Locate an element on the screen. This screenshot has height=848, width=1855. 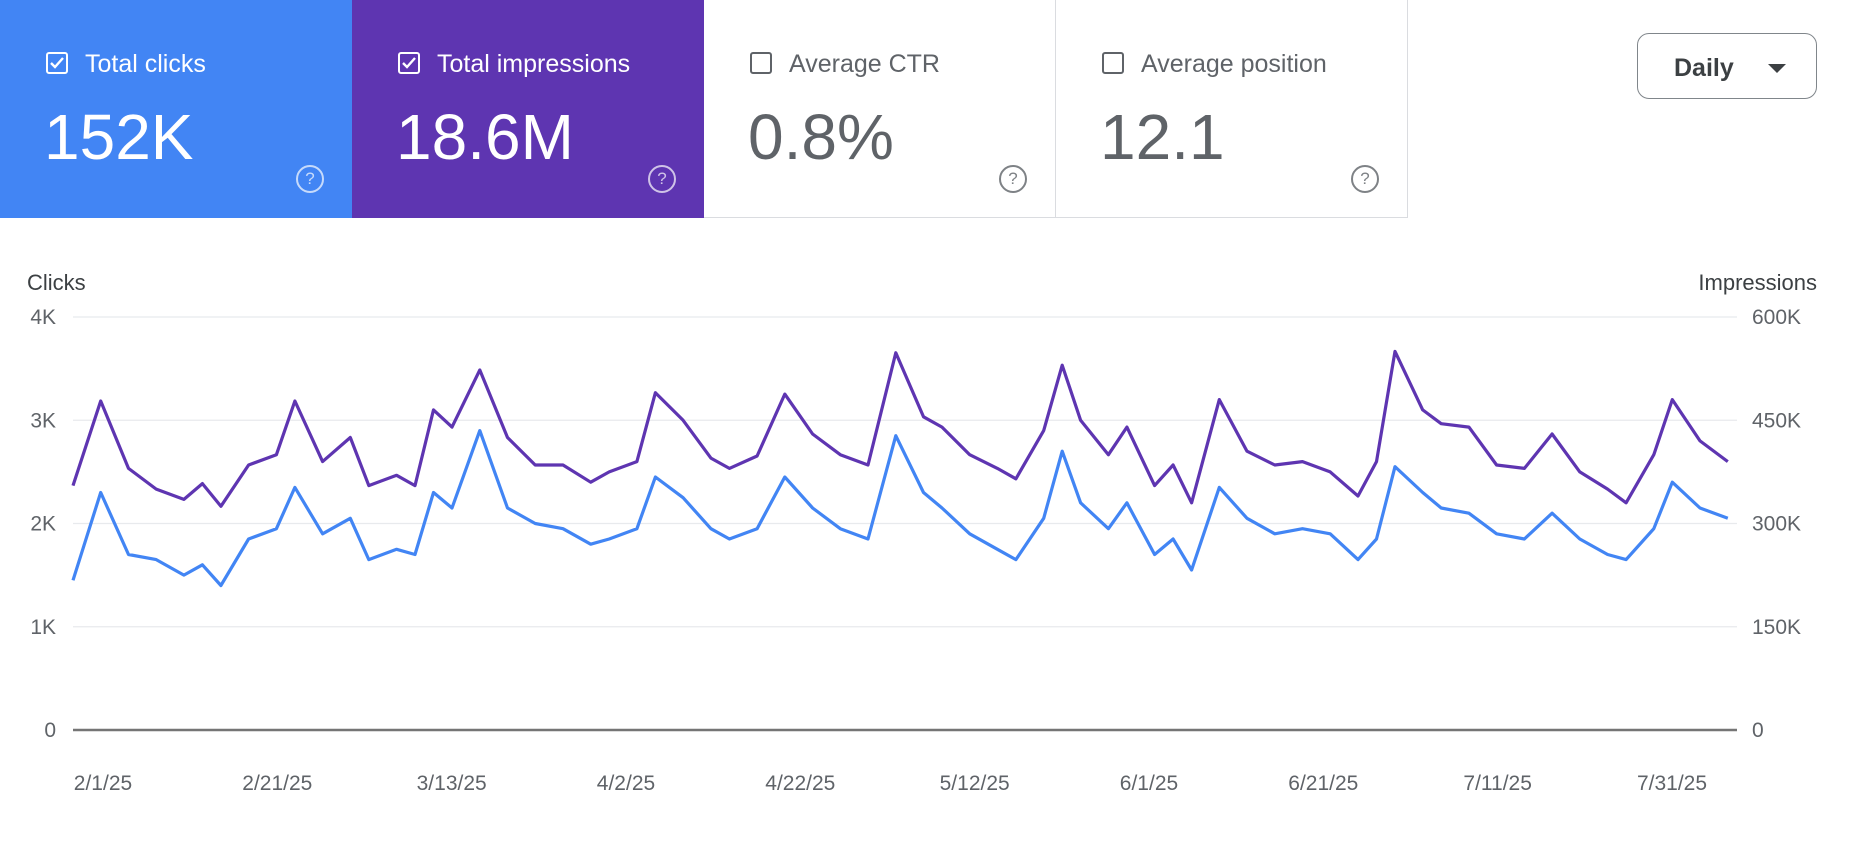
card-label: Total clicks is located at coordinates (145, 64).